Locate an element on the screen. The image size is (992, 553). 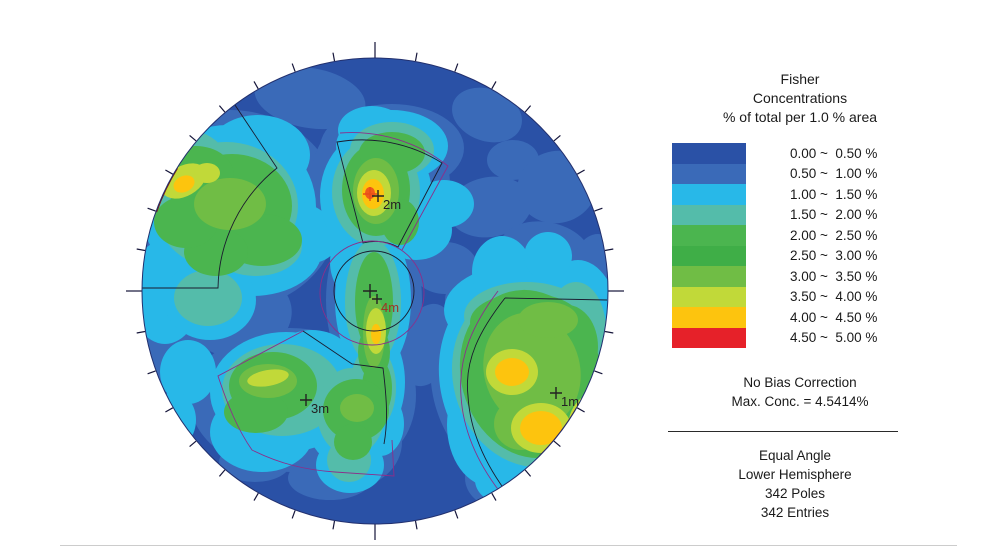
cluster-cross-1m is located at coordinates (556, 393).